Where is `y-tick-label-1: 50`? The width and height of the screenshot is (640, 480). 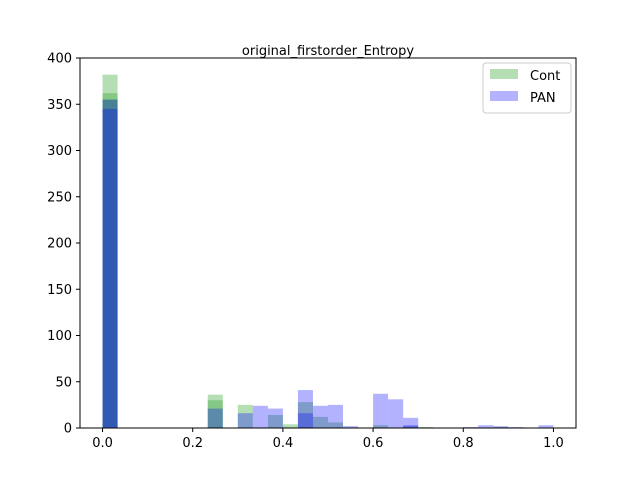
y-tick-label-1: 50 is located at coordinates (63, 382).